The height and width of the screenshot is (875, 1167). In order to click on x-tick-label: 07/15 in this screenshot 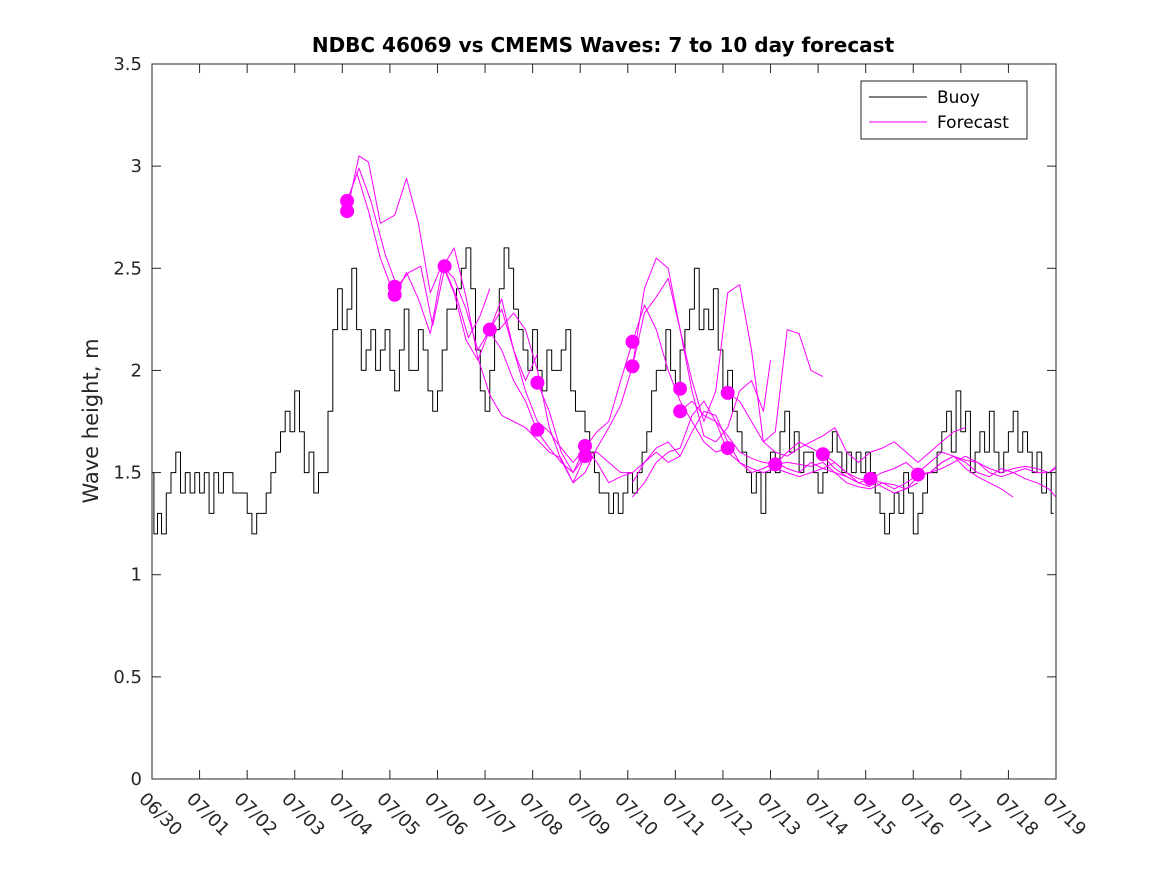, I will do `click(874, 815)`.